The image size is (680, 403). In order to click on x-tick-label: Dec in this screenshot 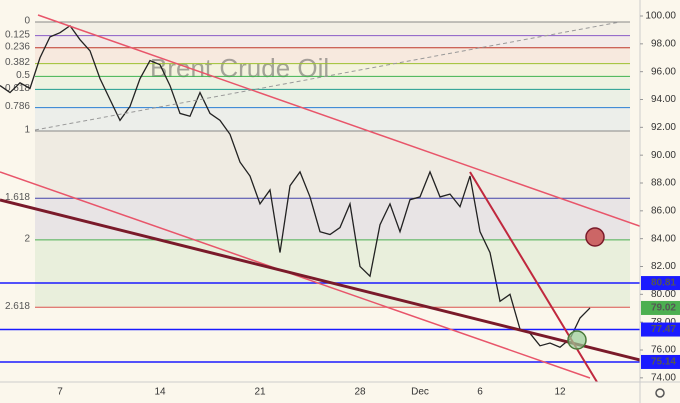, I will do `click(420, 392)`.